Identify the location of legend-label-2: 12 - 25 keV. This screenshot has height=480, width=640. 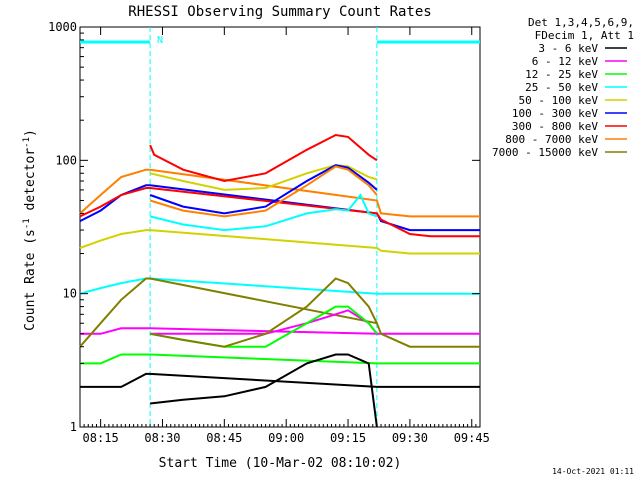
(561, 74).